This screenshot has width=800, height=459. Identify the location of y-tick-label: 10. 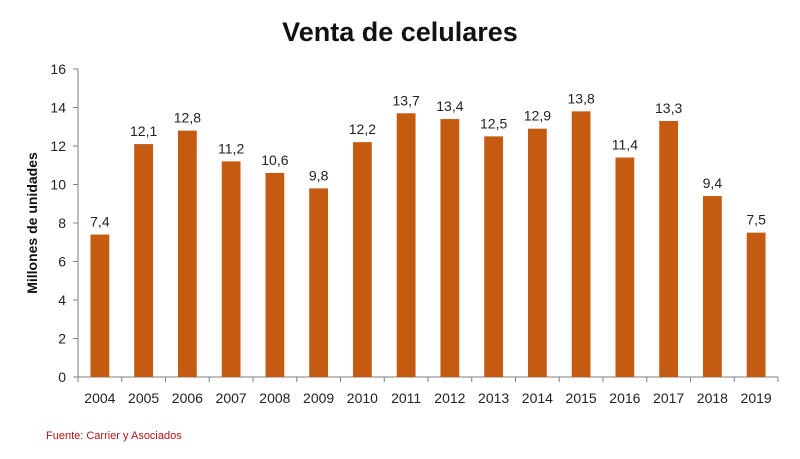
(58, 185).